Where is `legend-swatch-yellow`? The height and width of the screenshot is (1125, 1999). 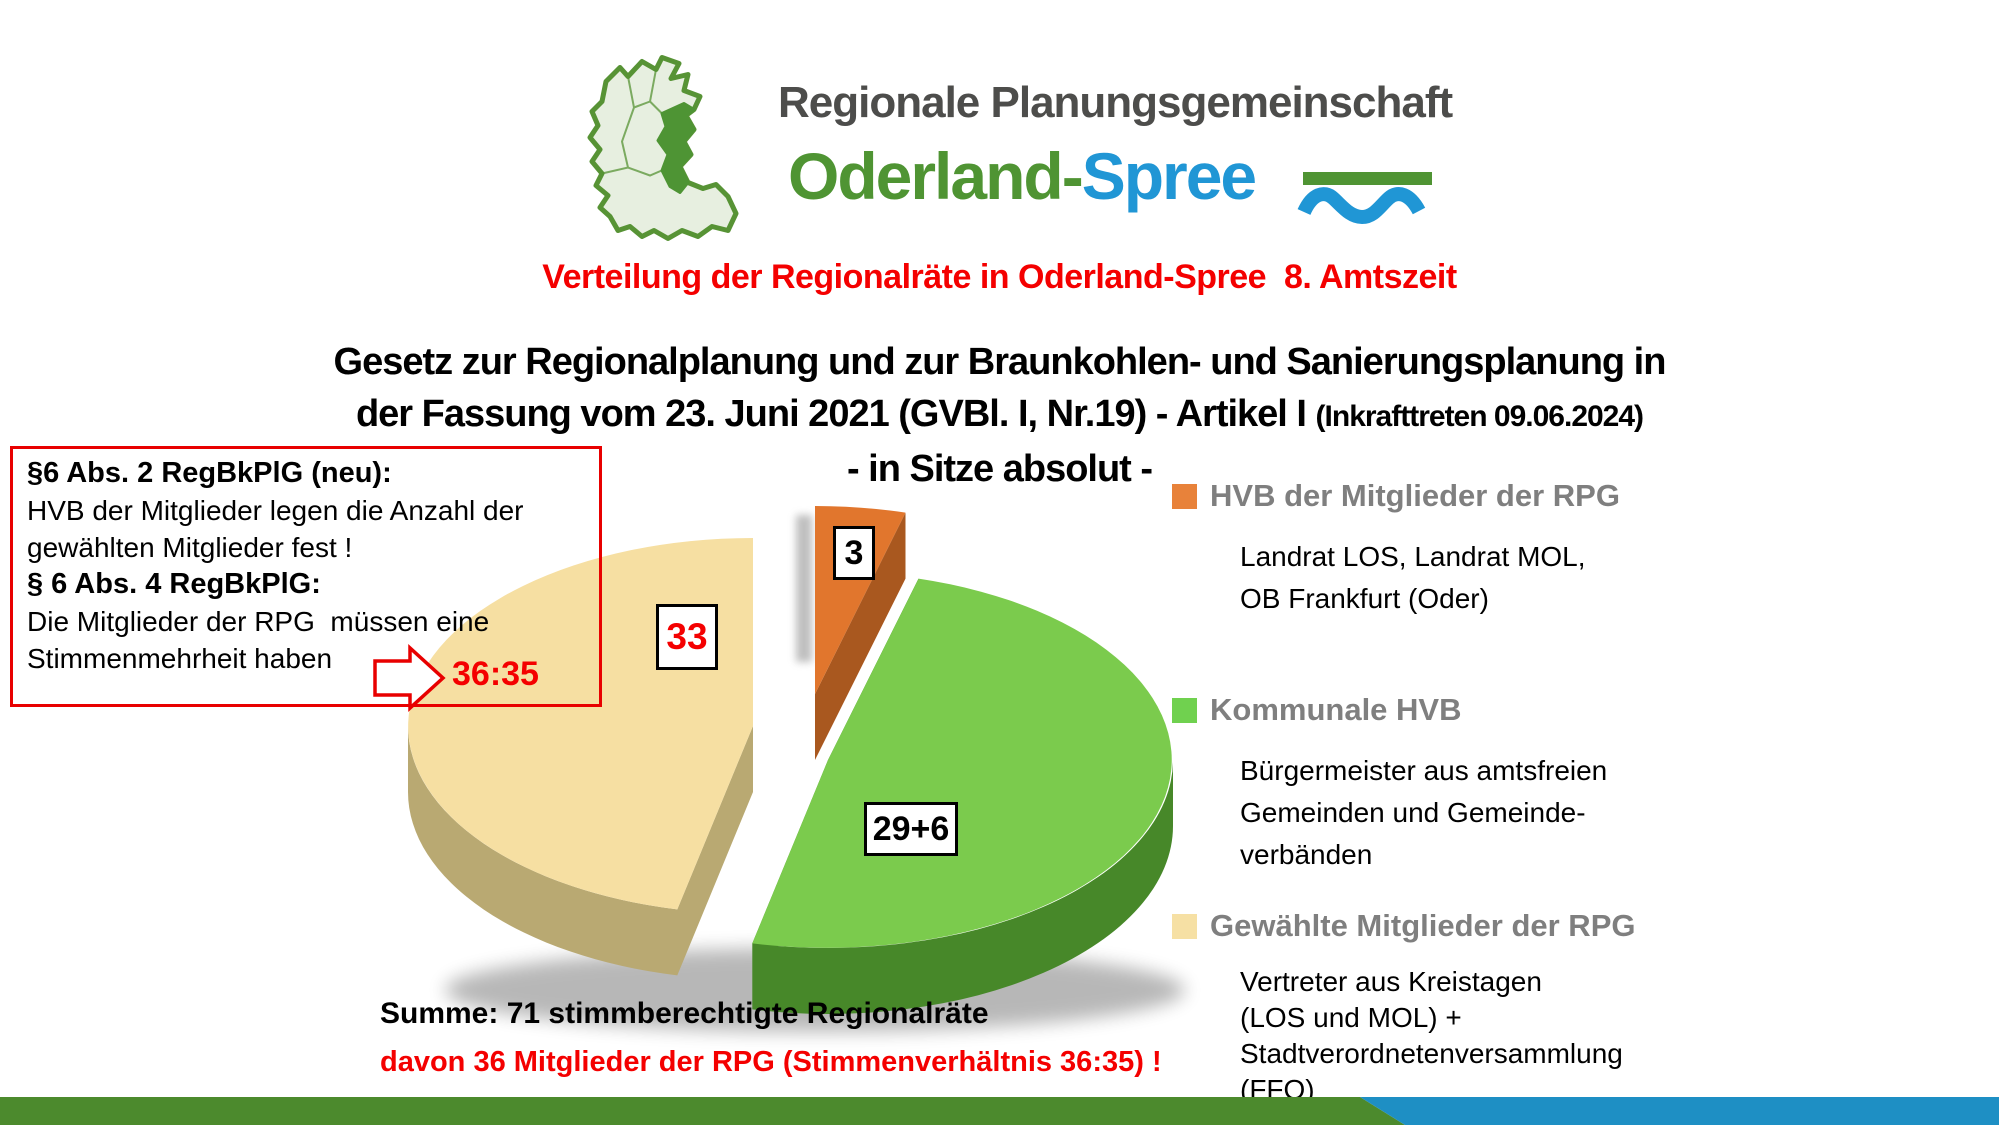 legend-swatch-yellow is located at coordinates (1184, 926).